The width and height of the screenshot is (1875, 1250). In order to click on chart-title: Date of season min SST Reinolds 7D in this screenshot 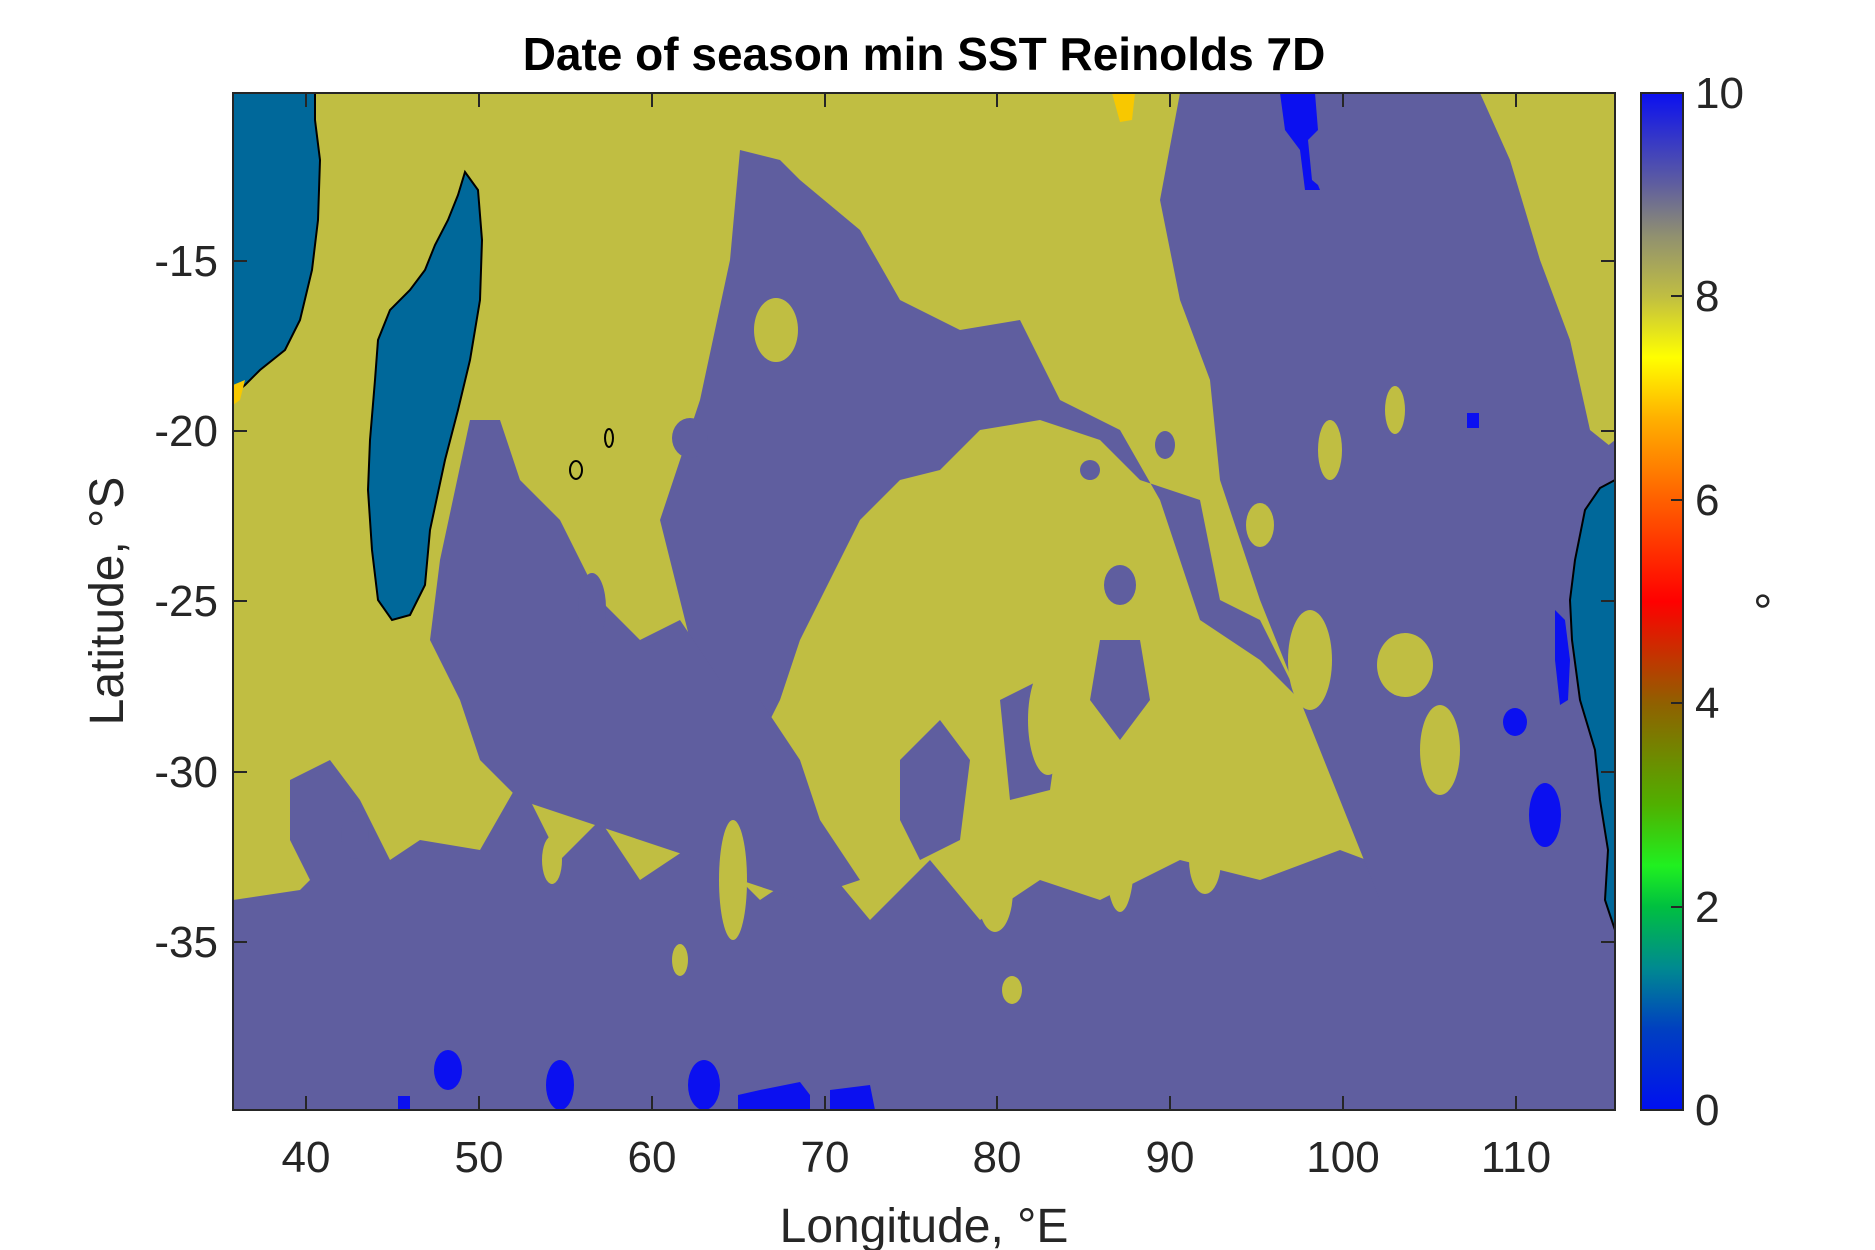, I will do `click(924, 54)`.